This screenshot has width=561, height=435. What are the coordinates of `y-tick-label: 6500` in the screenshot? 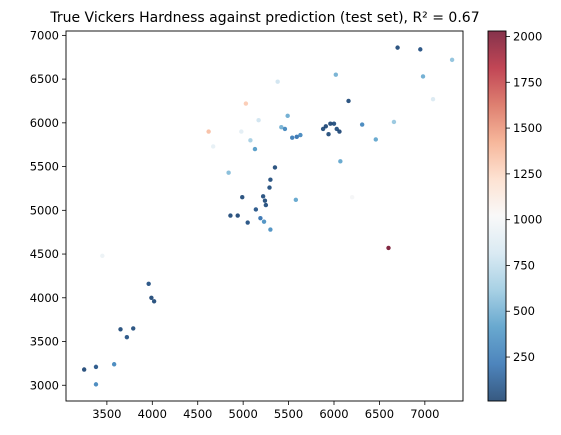 It's located at (44, 79).